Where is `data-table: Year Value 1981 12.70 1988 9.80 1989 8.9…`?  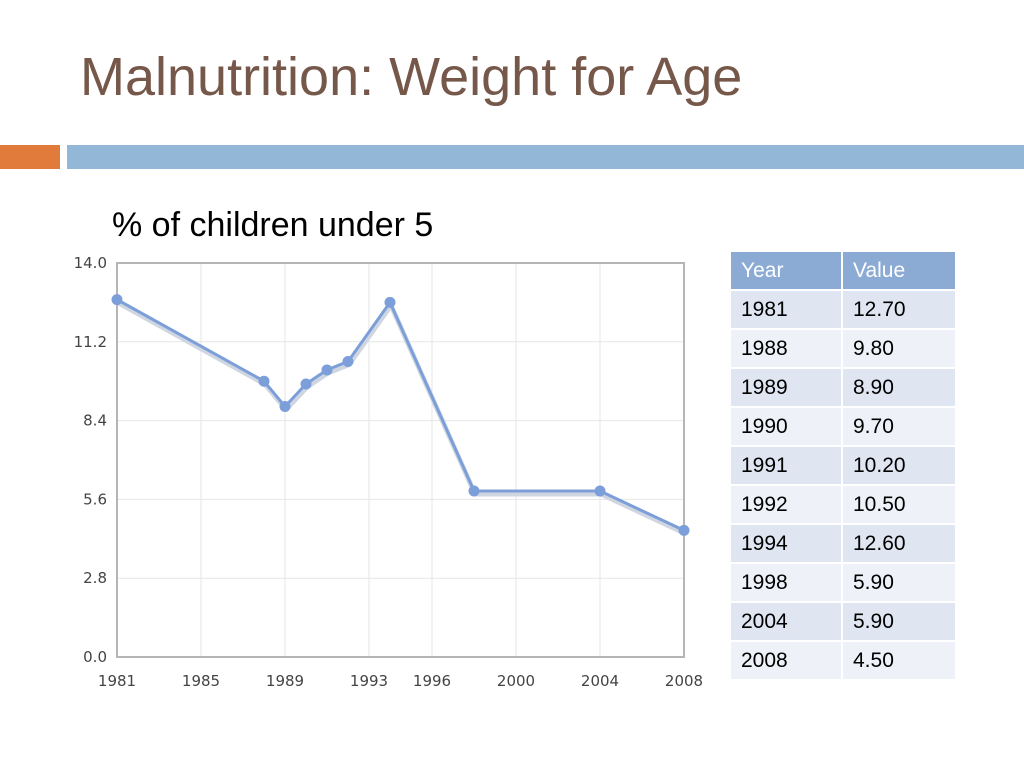
data-table: Year Value 1981 12.70 1988 9.80 1989 8.9… is located at coordinates (843, 465).